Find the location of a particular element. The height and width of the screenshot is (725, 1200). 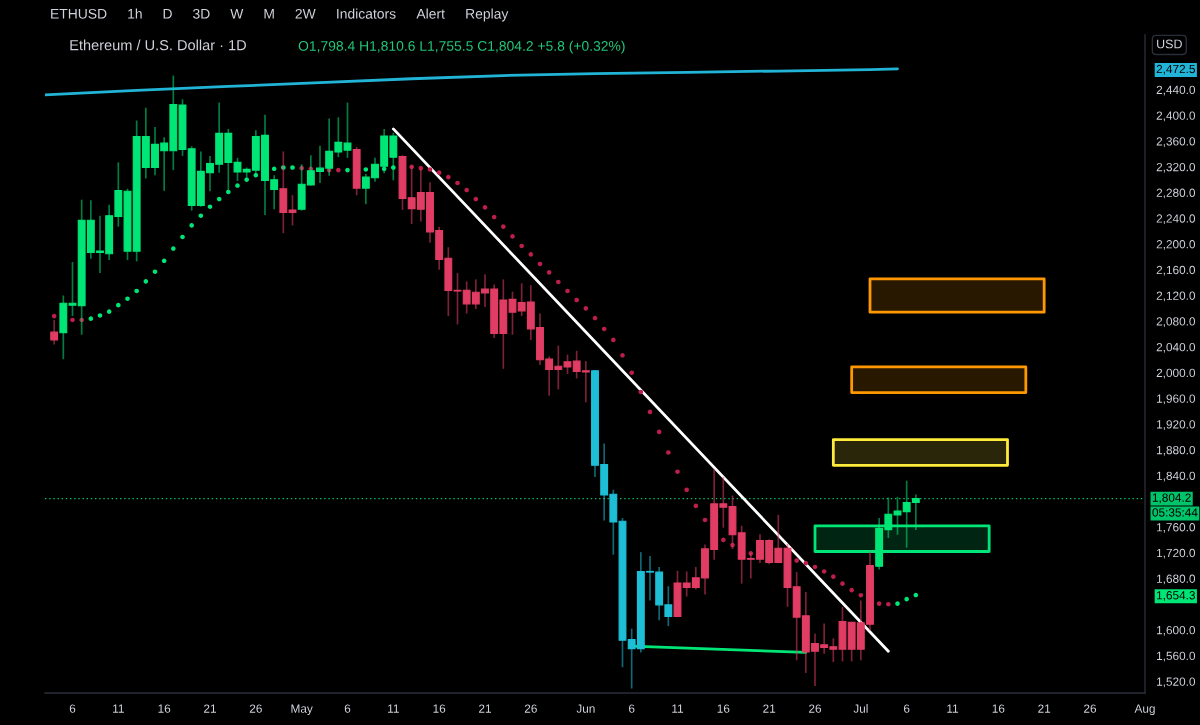

text: 05:35:44 is located at coordinates (1175, 512).